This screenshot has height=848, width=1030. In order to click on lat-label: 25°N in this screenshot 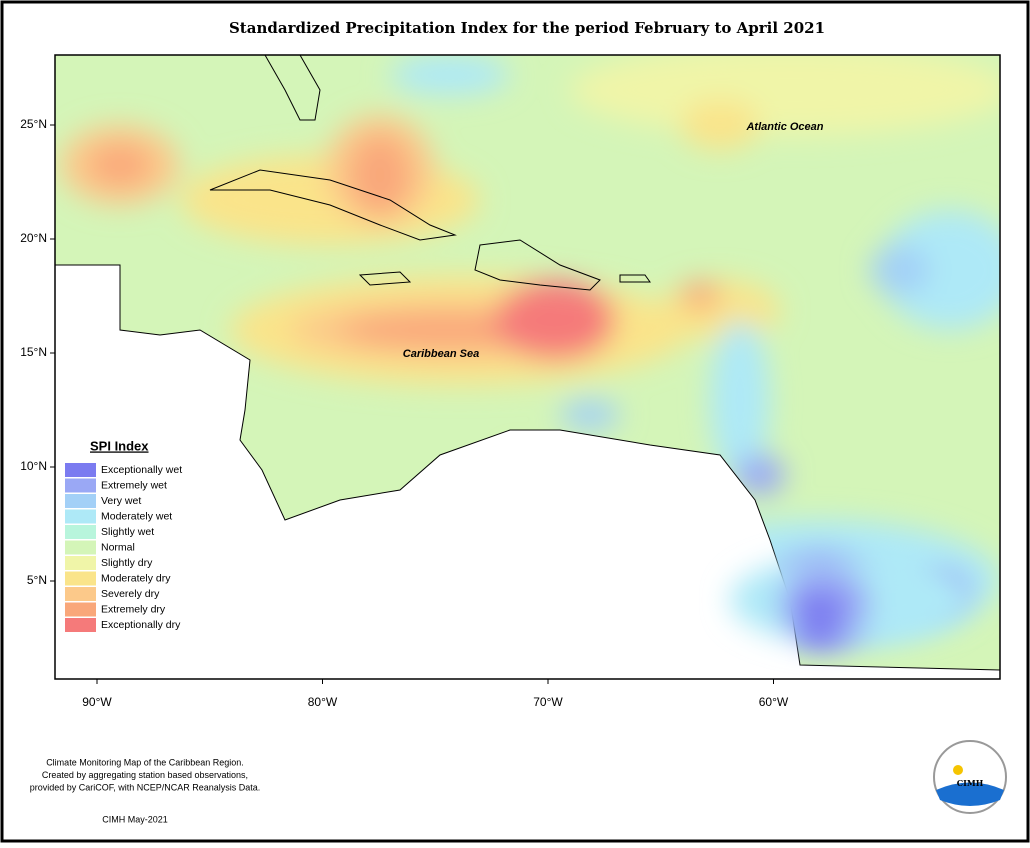, I will do `click(33, 124)`.